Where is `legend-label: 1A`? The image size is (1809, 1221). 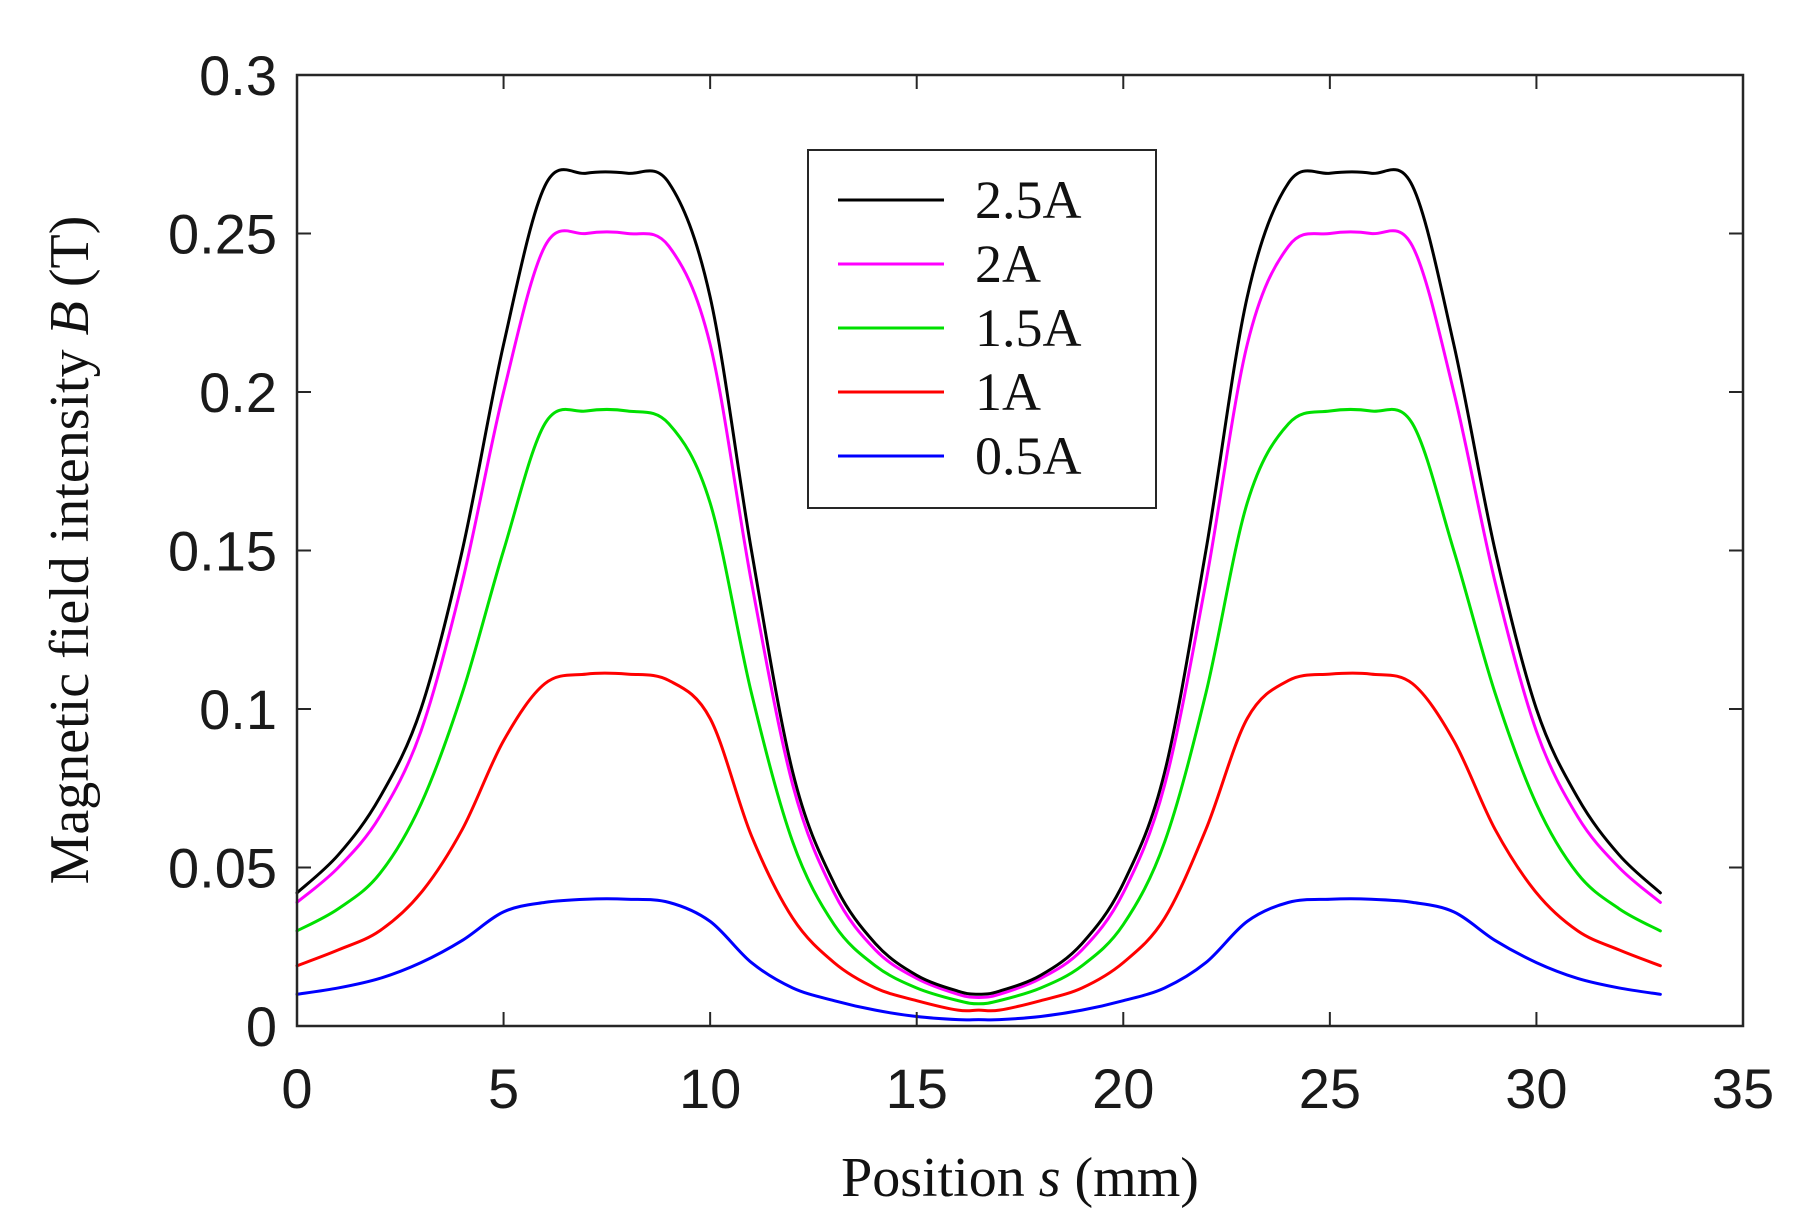 legend-label: 1A is located at coordinates (1008, 392).